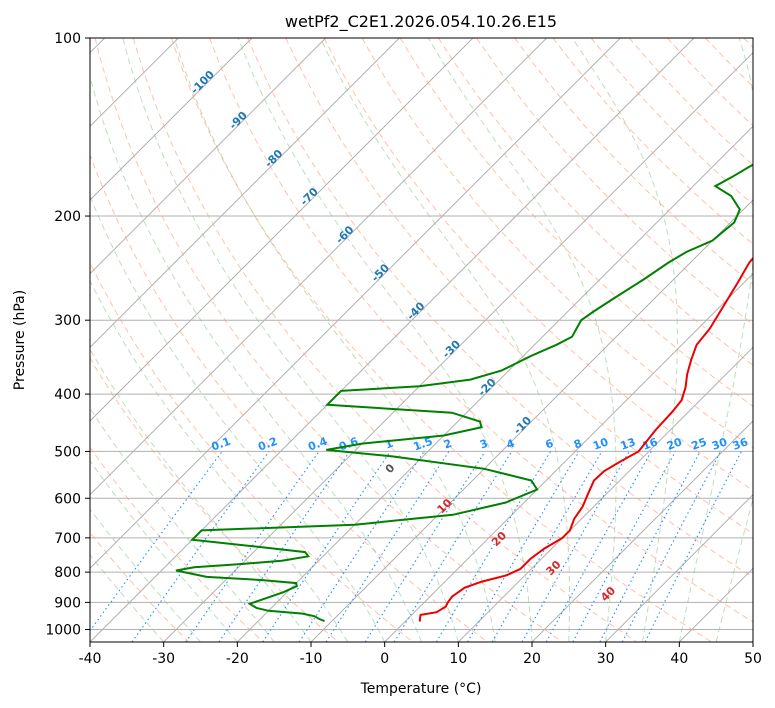  Describe the element at coordinates (451, 348) in the screenshot. I see `isotherm-label: -30` at that location.